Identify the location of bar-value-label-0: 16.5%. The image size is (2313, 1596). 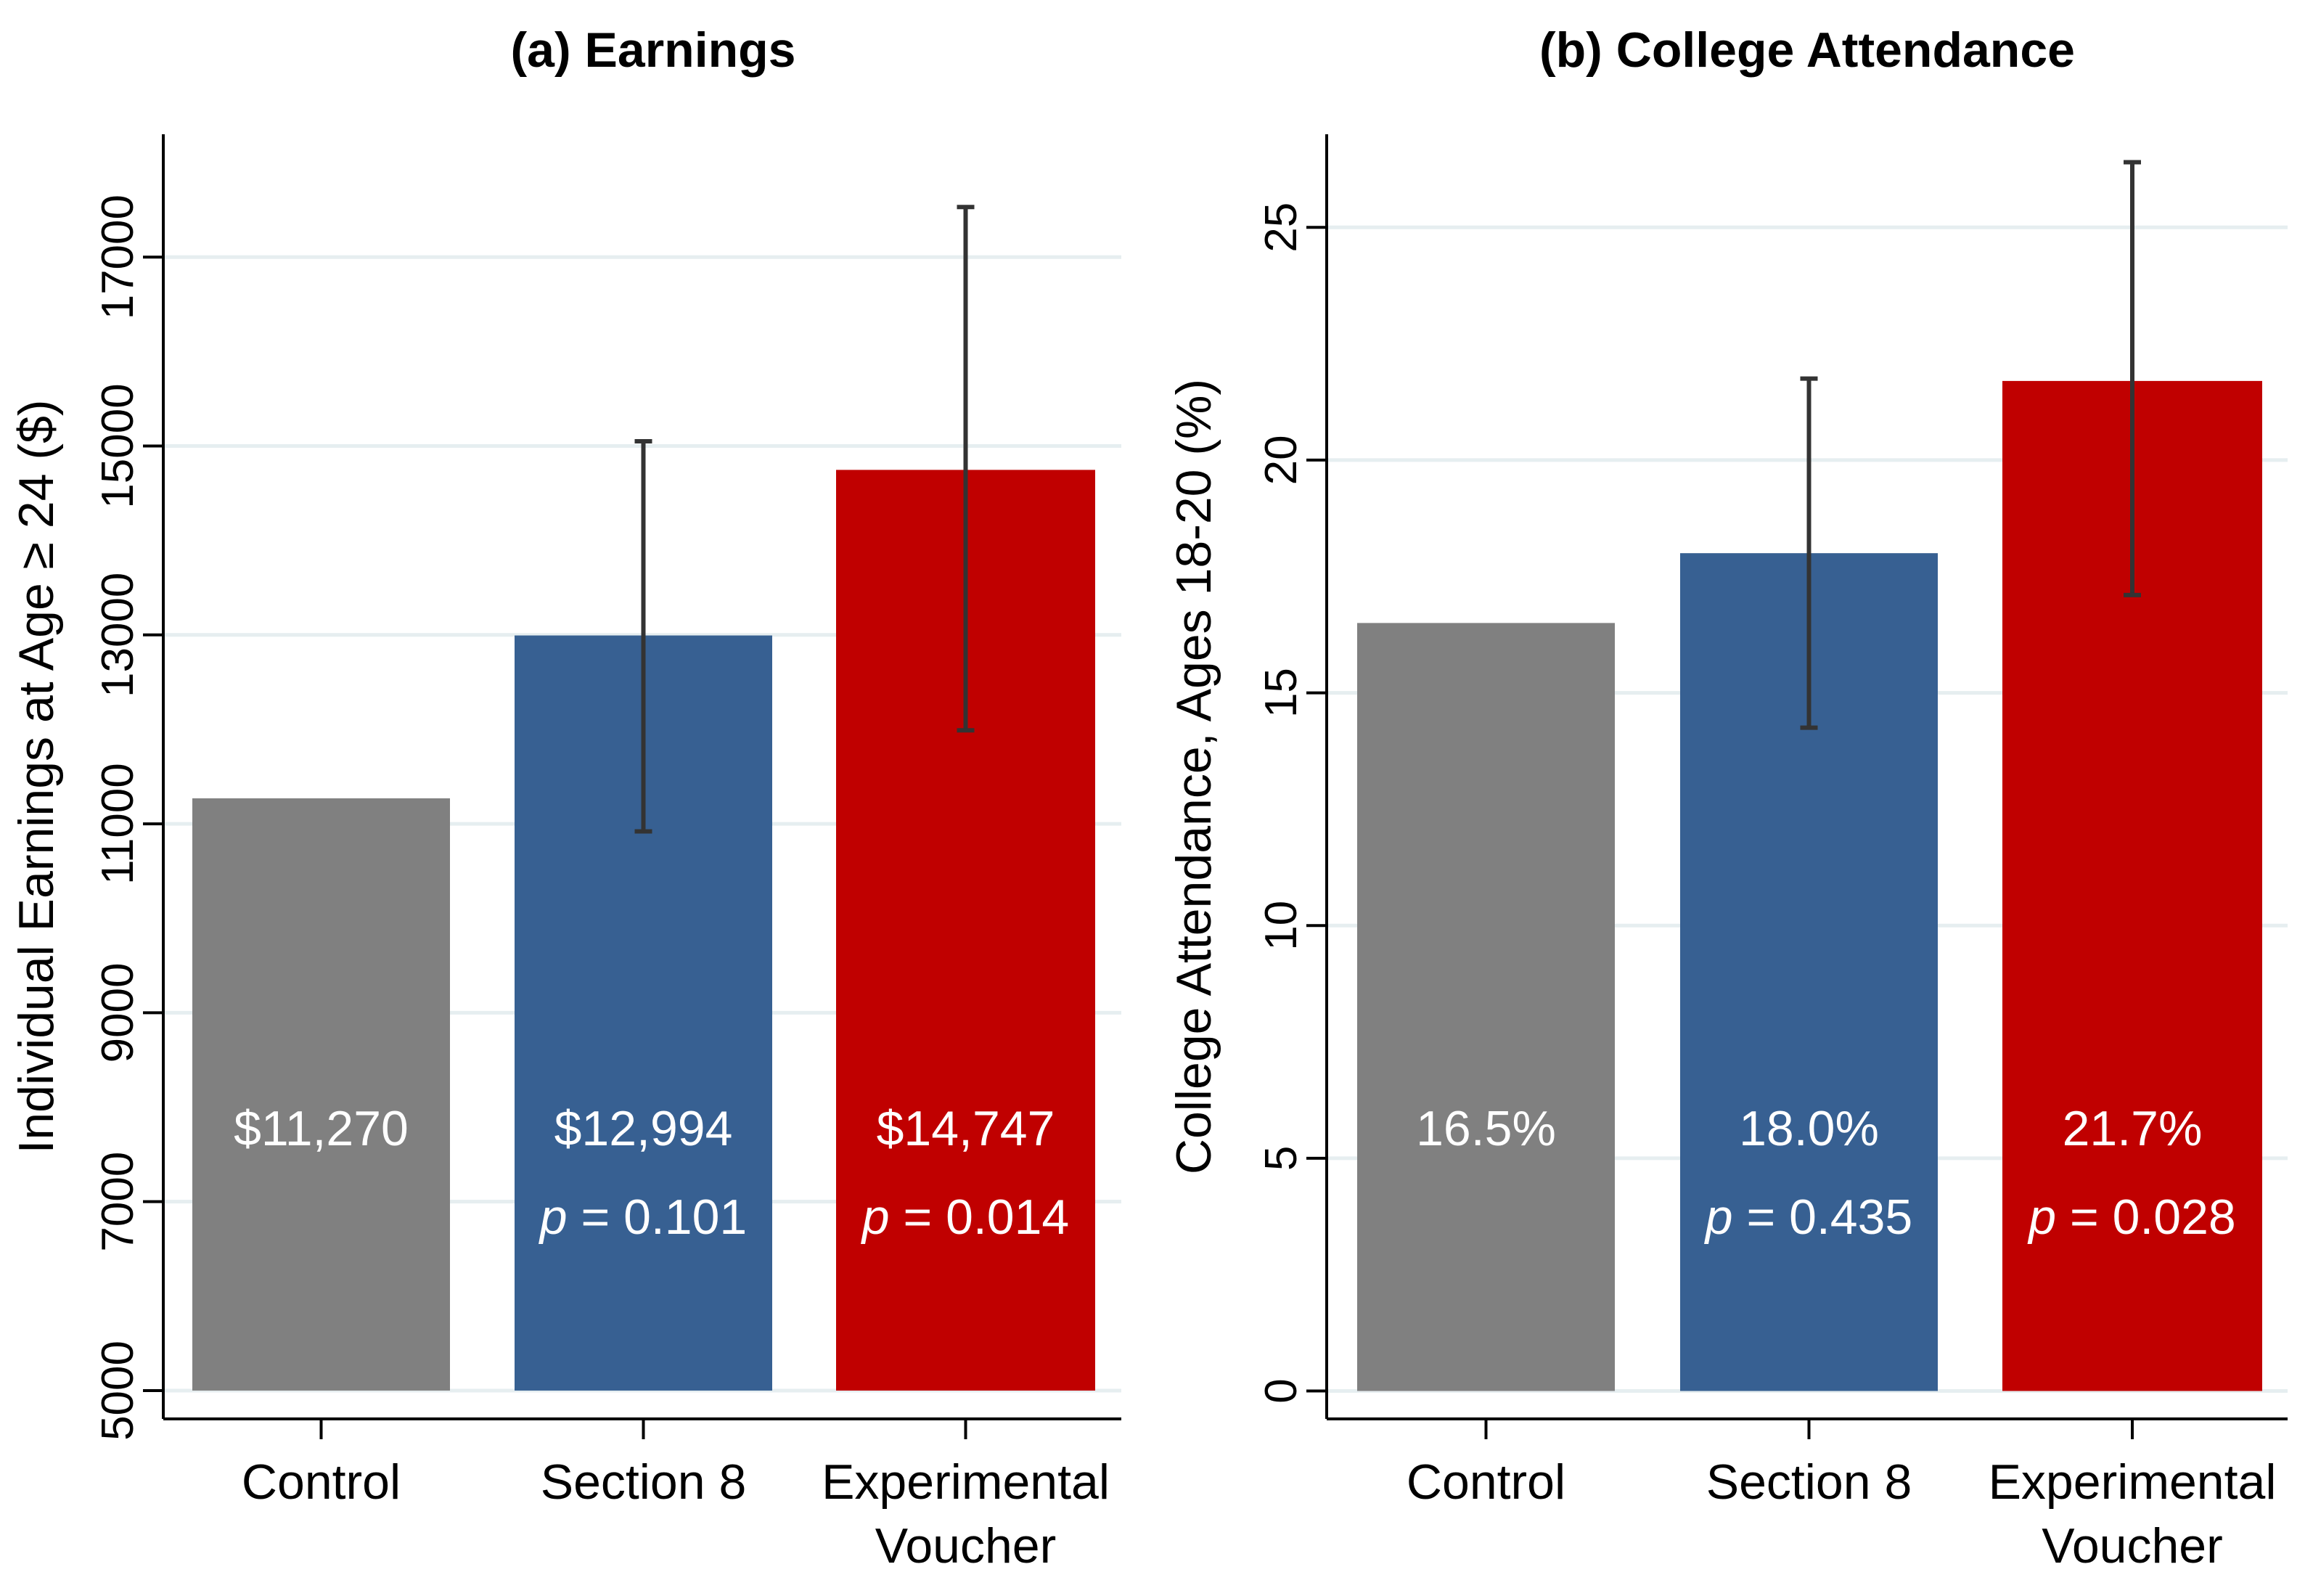
(1486, 1128).